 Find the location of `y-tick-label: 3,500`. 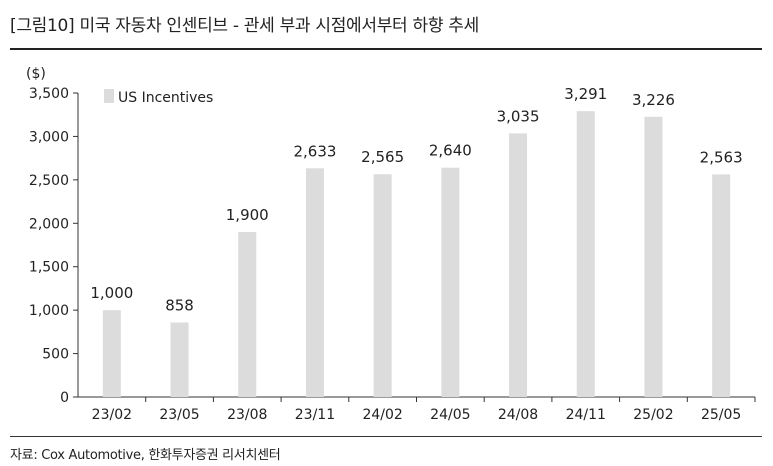

y-tick-label: 3,500 is located at coordinates (49, 94).